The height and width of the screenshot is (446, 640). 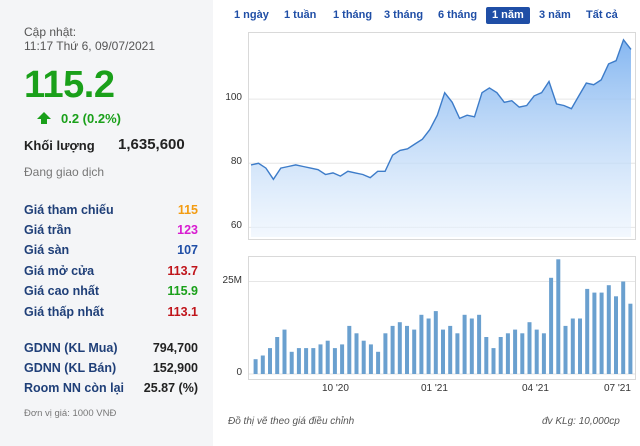 I want to click on price-row-value: 113.7, so click(x=182, y=271).